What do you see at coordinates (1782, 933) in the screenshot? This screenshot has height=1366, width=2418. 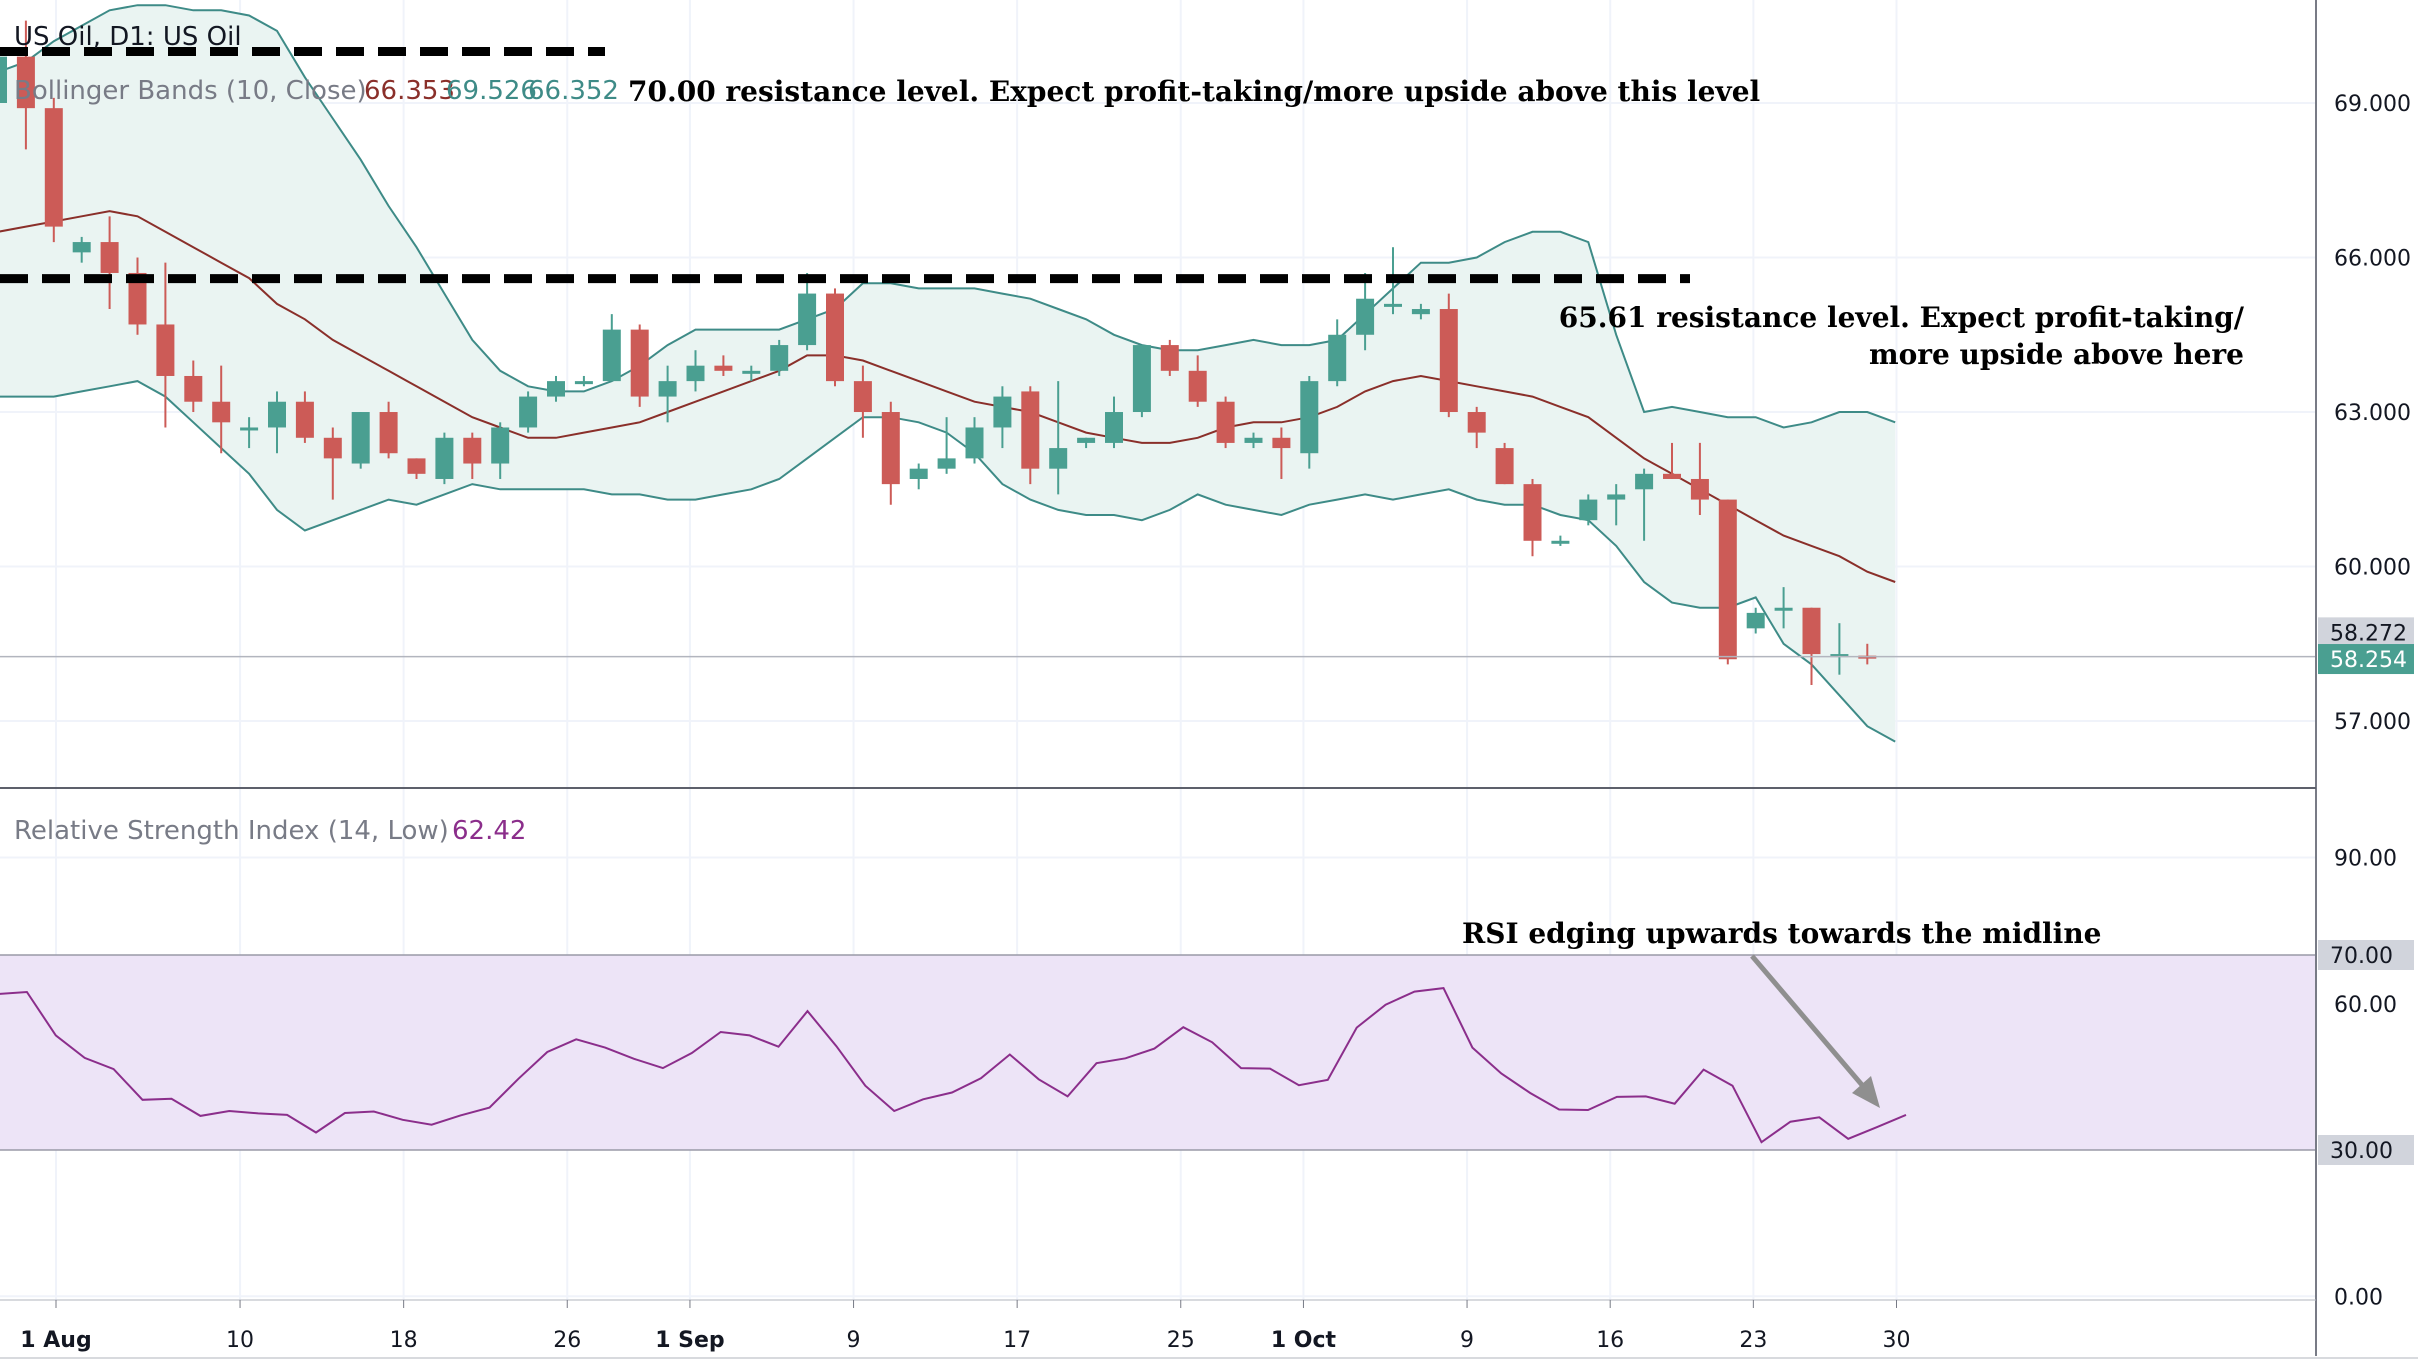 I see `annotation-rsi: RSI edging upwards towards the midline` at bounding box center [1782, 933].